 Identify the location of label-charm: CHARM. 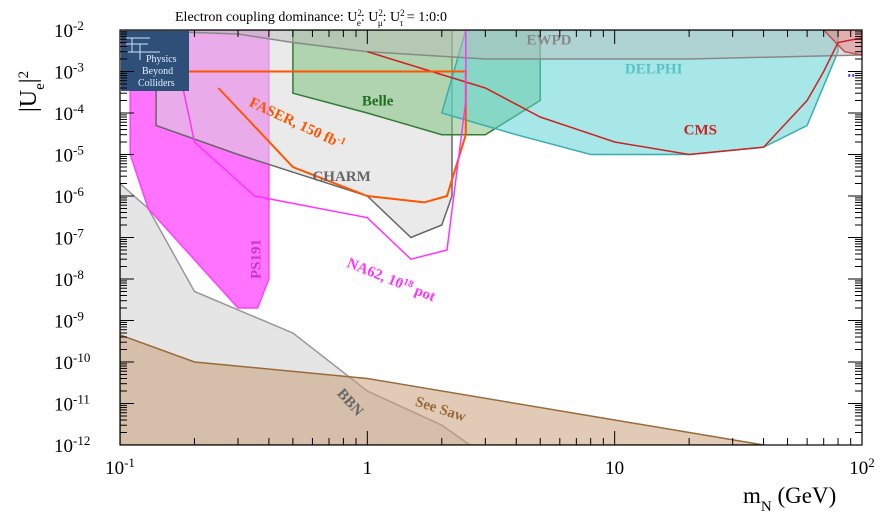
(341, 177).